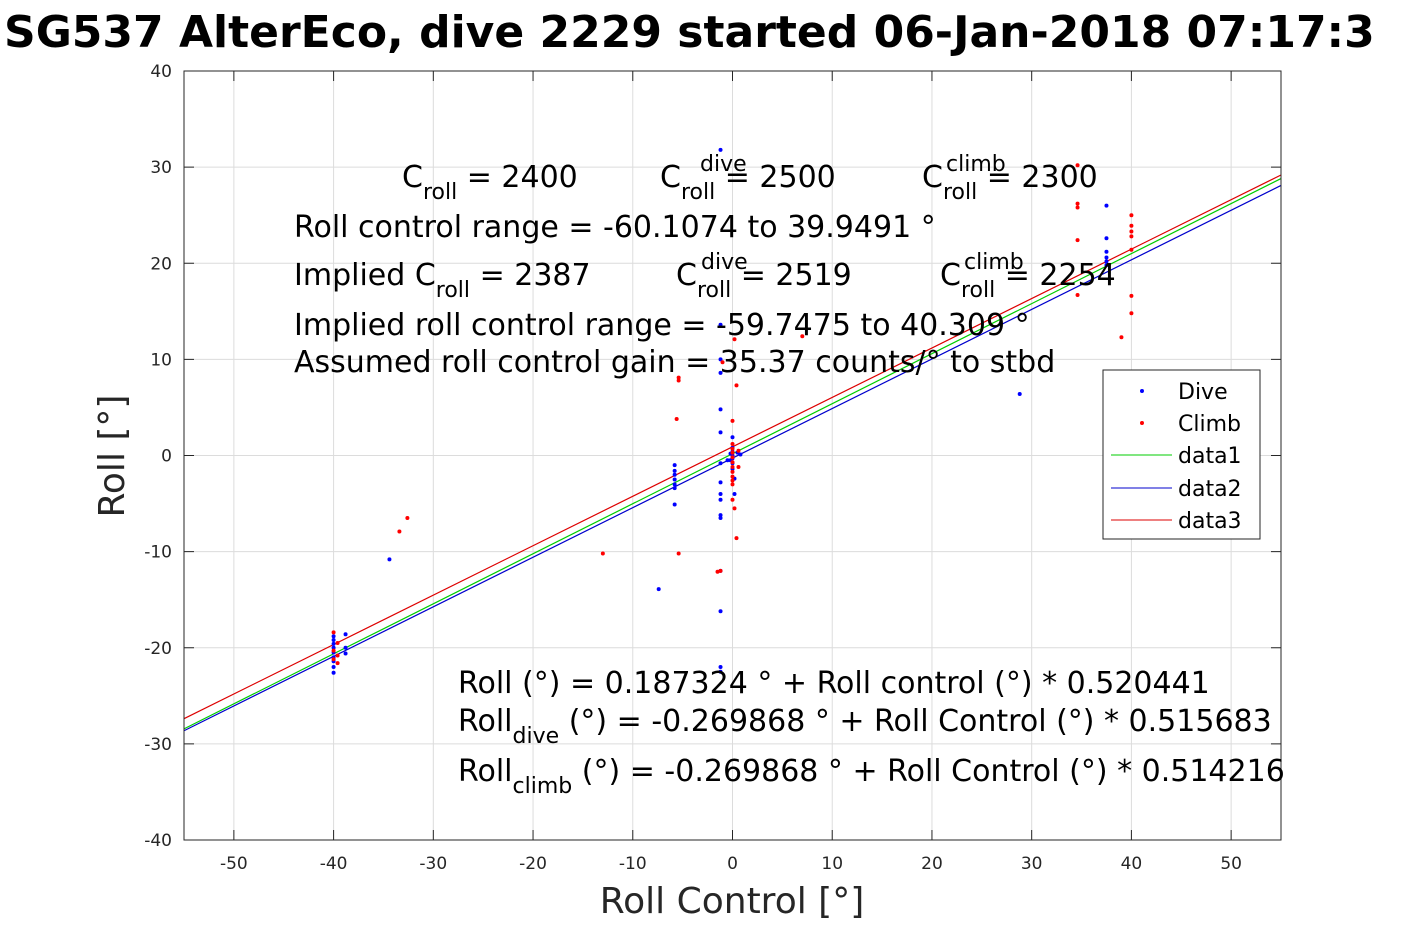 The height and width of the screenshot is (945, 1417). I want to click on legend-marker-dive, so click(1142, 391).